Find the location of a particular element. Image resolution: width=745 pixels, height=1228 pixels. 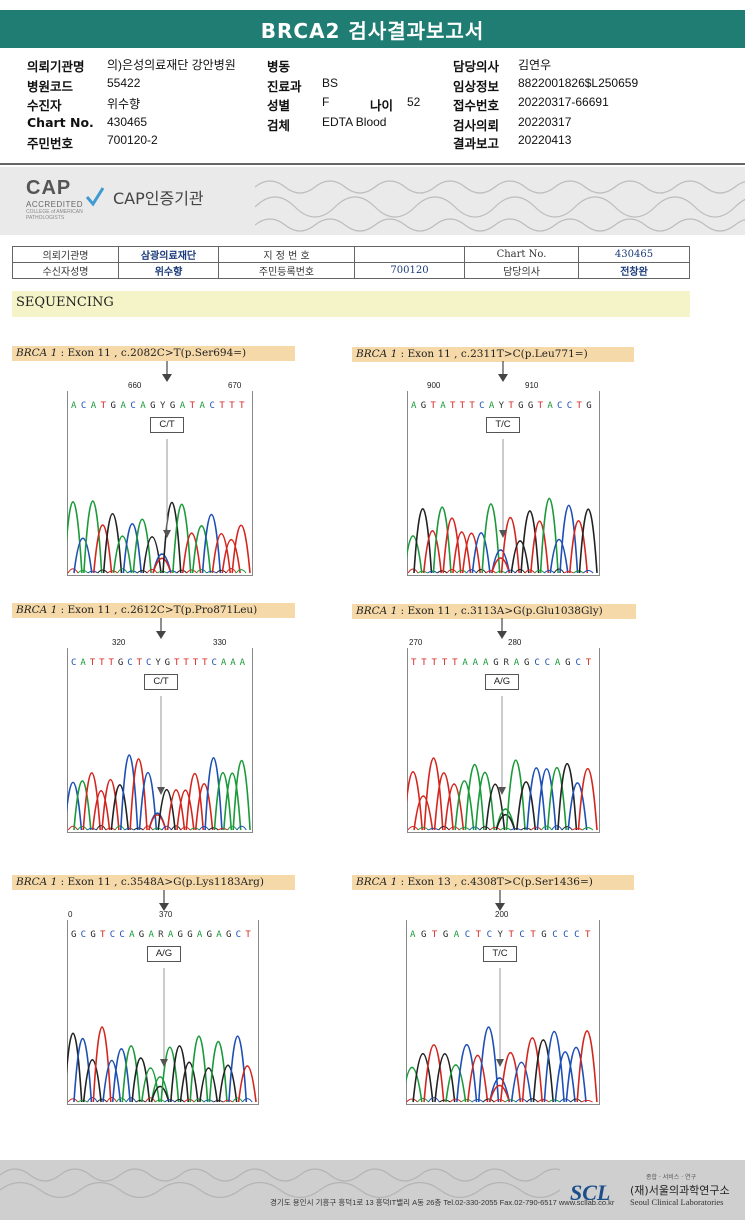

table-cell: 담당의사 is located at coordinates (521, 270).